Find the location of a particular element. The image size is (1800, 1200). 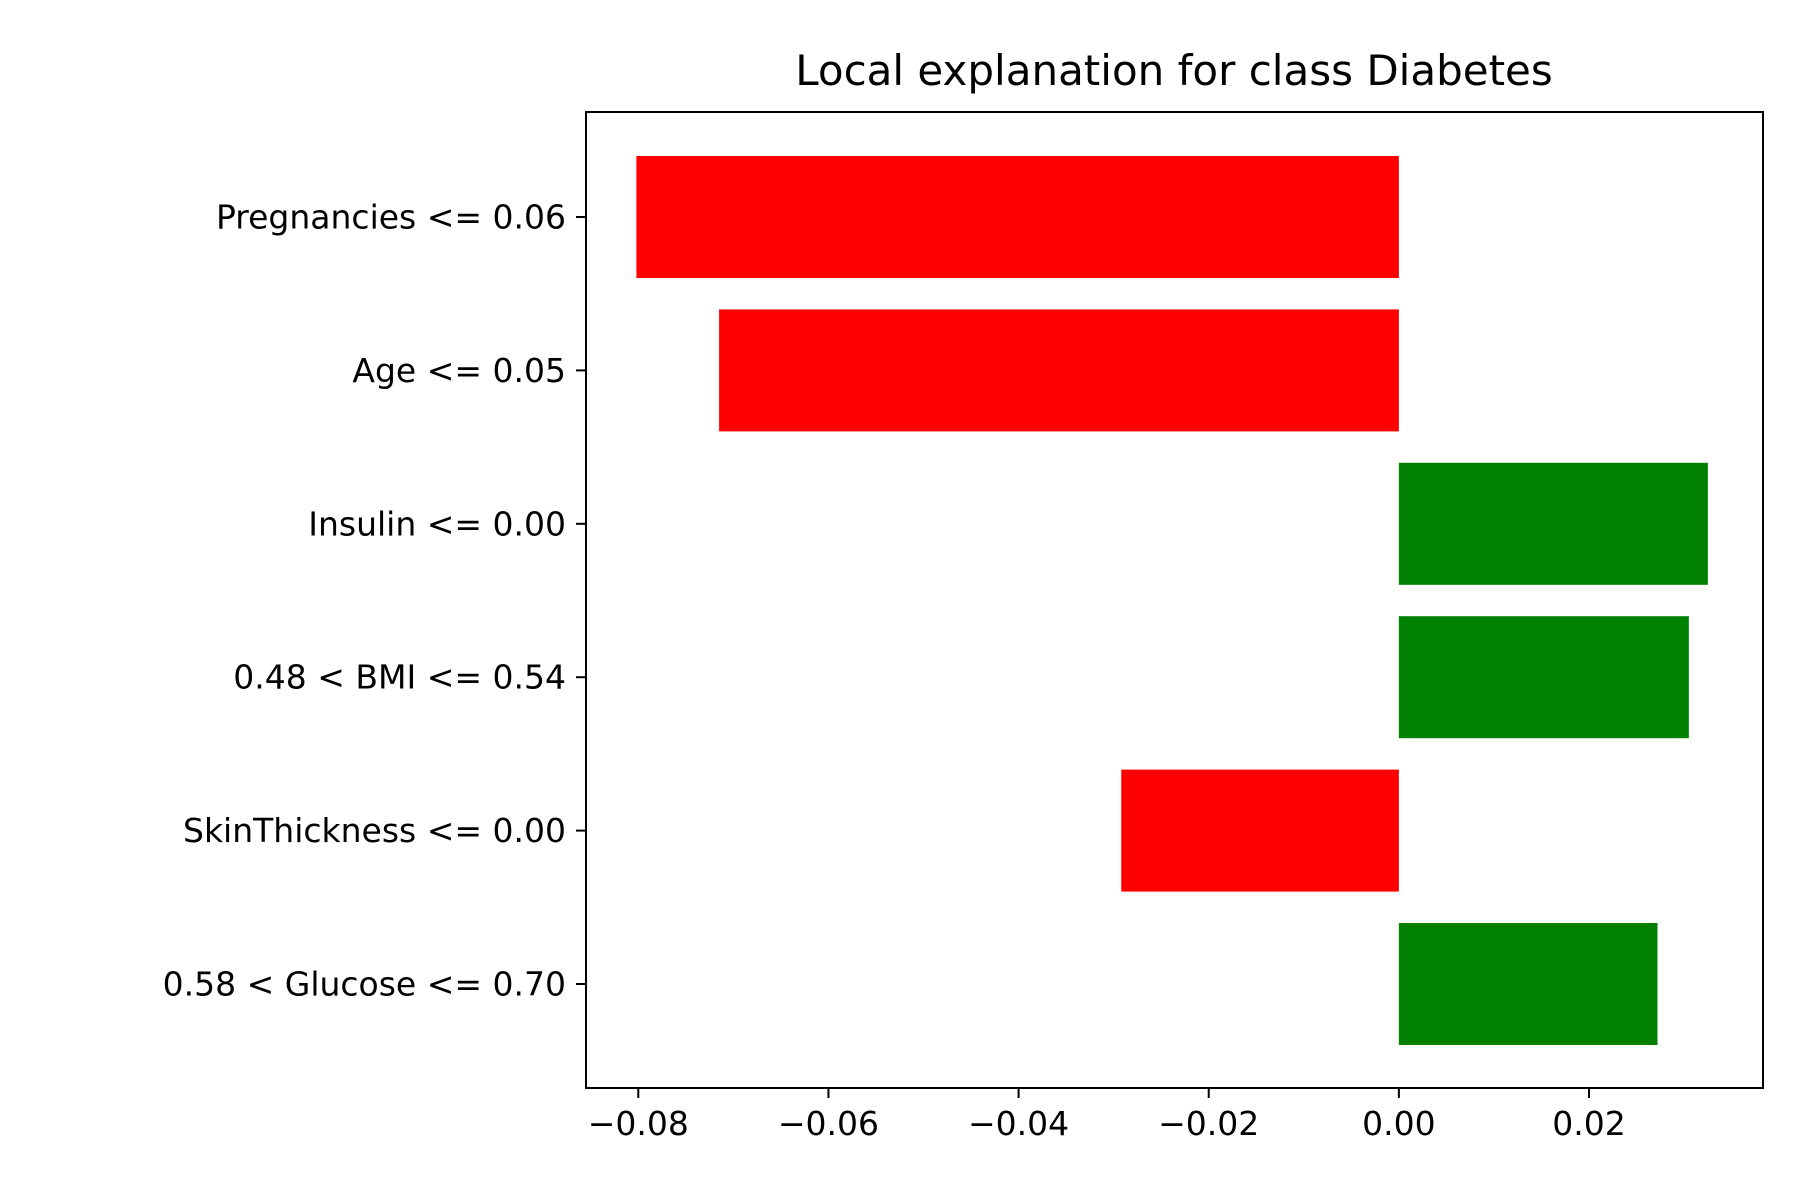

y-tick-label: Pregnancies <= 0.06 is located at coordinates (391, 217).